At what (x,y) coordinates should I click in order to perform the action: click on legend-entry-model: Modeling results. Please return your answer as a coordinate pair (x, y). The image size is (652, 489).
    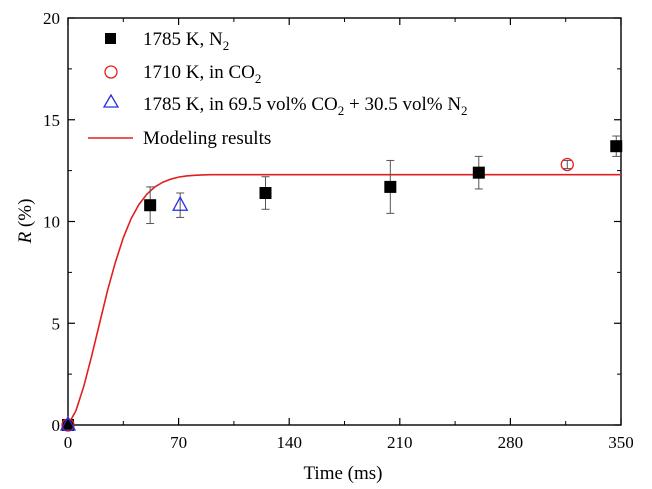
    Looking at the image, I should click on (207, 138).